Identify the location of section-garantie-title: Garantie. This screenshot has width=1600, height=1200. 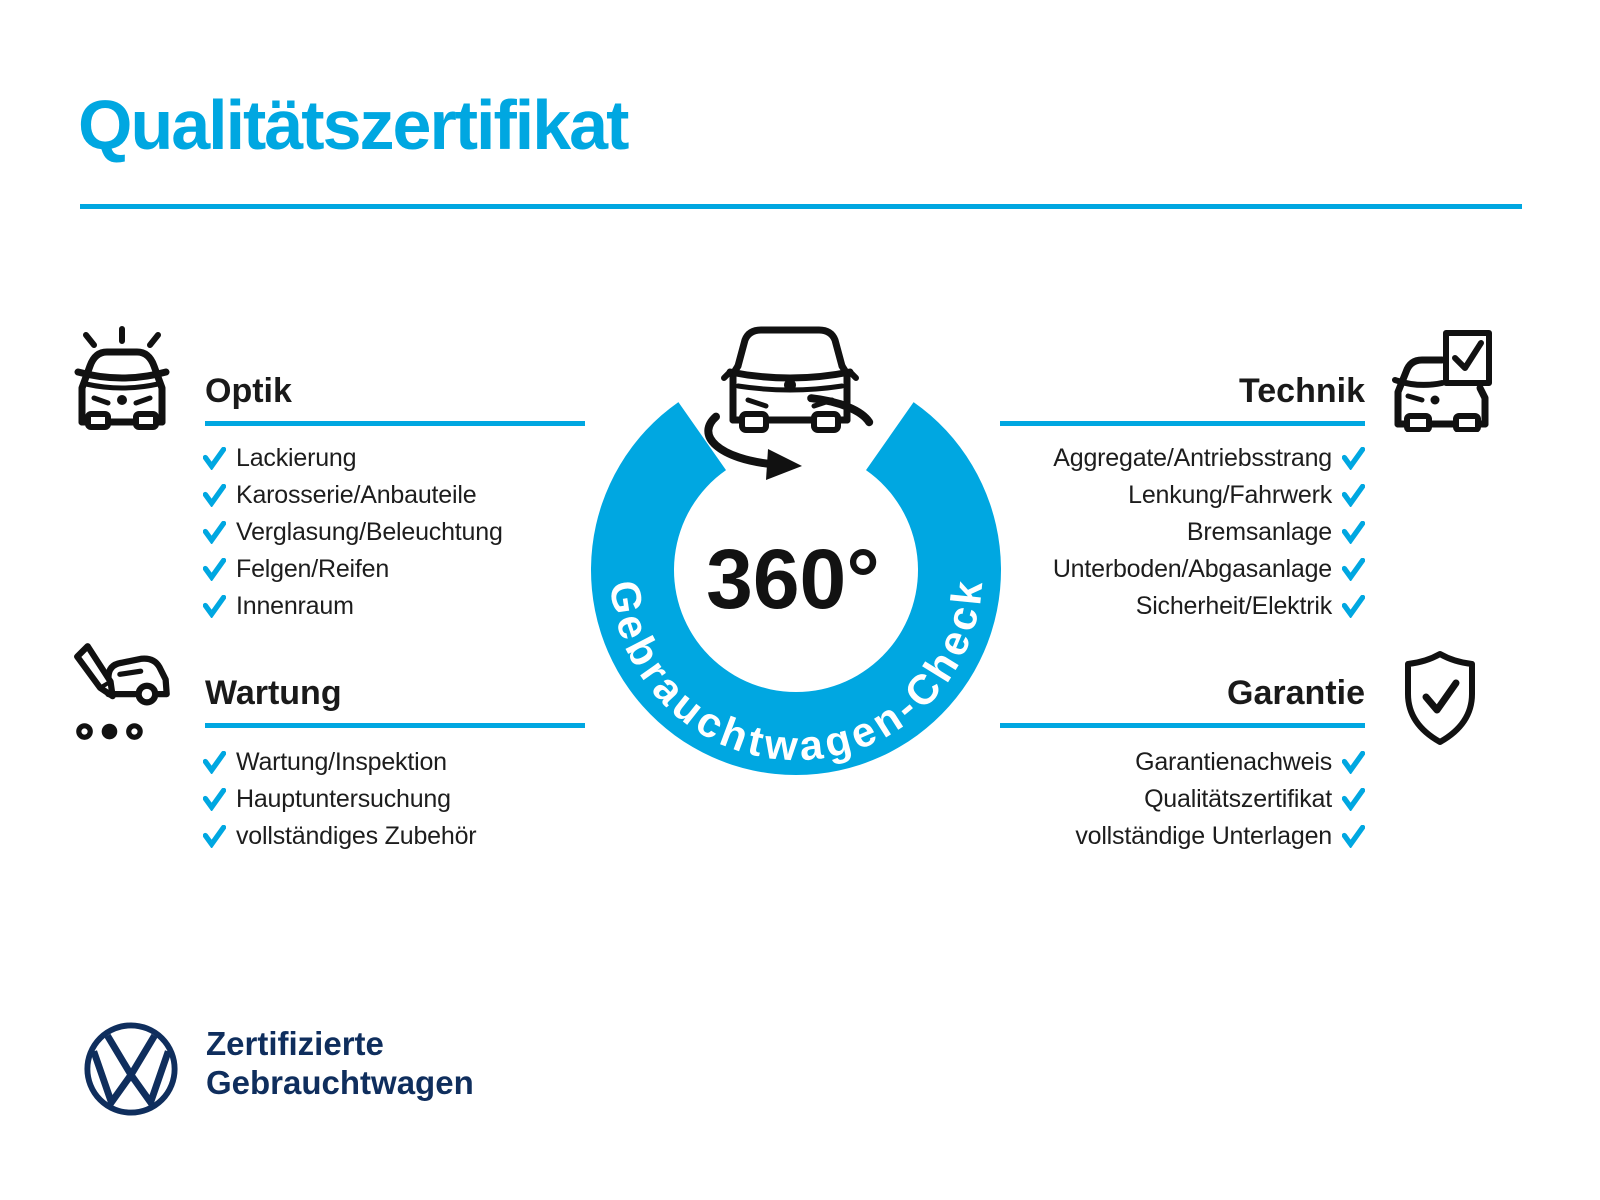
(1296, 693).